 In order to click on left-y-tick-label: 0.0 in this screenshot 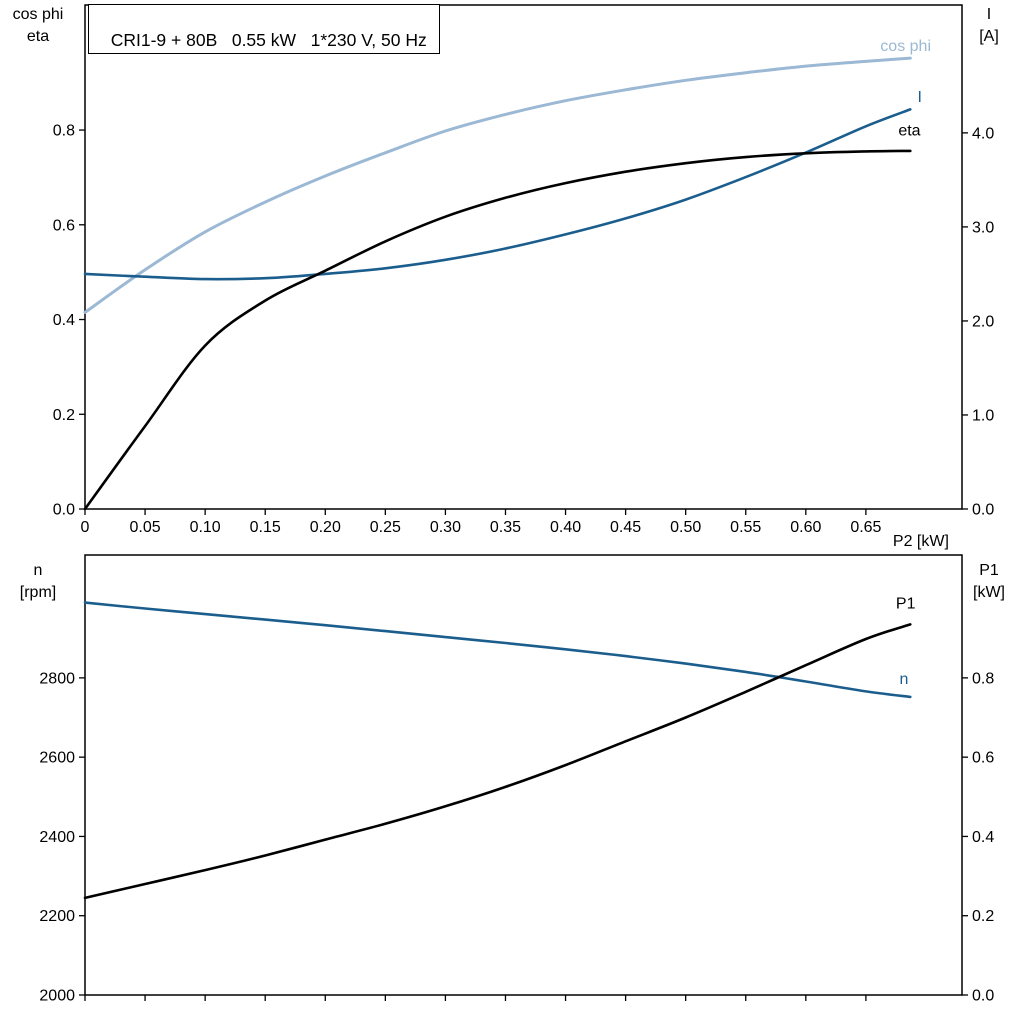, I will do `click(64, 510)`.